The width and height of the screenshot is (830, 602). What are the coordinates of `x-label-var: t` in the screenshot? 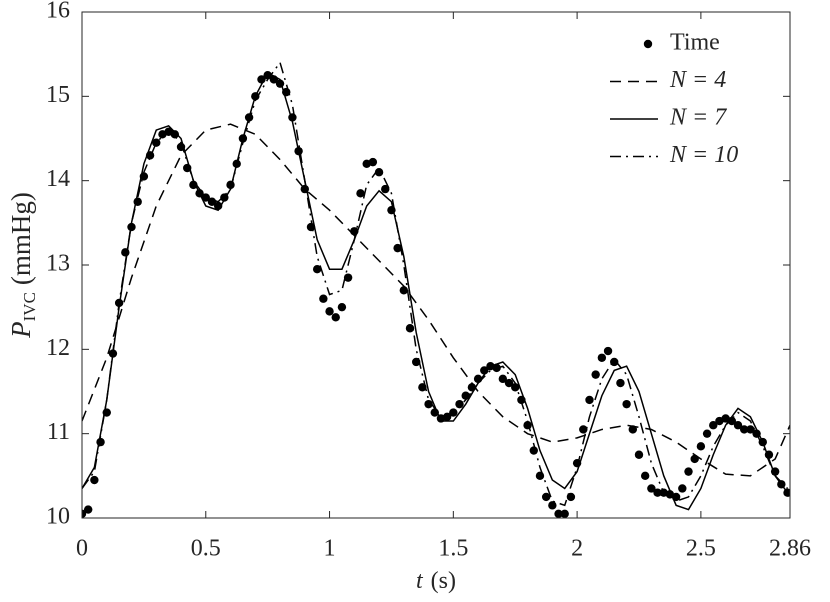 It's located at (420, 581).